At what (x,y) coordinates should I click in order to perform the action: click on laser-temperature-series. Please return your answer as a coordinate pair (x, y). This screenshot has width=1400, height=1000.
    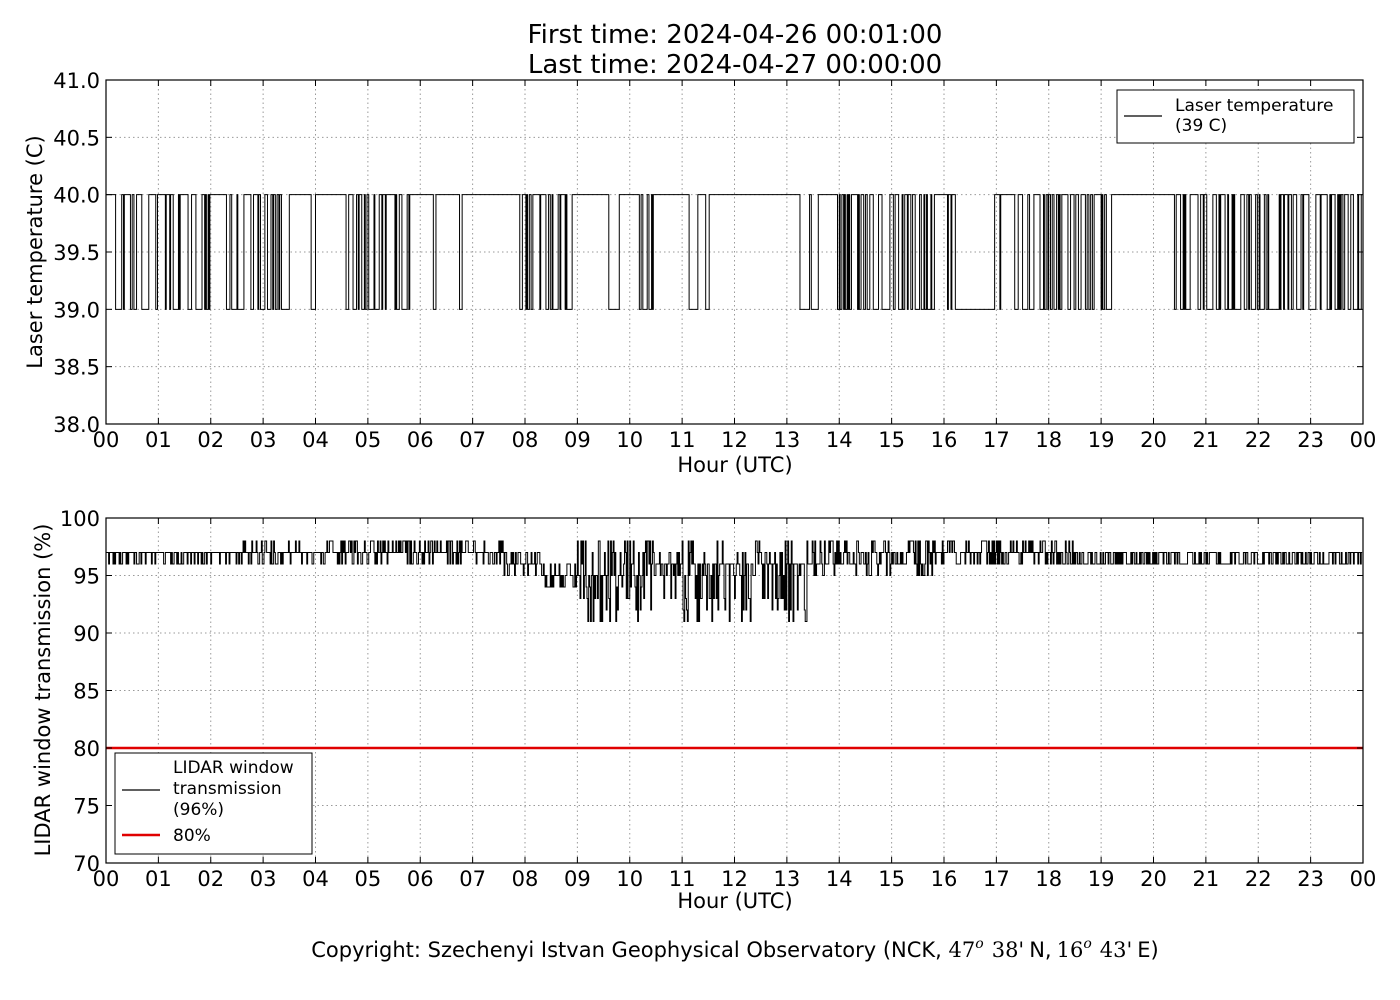
    Looking at the image, I should click on (734, 252).